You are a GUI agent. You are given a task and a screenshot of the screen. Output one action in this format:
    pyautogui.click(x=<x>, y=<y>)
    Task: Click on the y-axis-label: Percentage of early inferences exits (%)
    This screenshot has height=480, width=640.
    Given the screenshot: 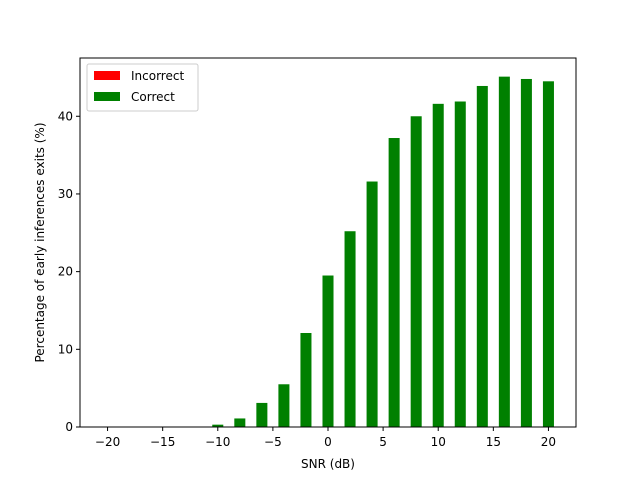 What is the action you would take?
    pyautogui.click(x=40, y=242)
    